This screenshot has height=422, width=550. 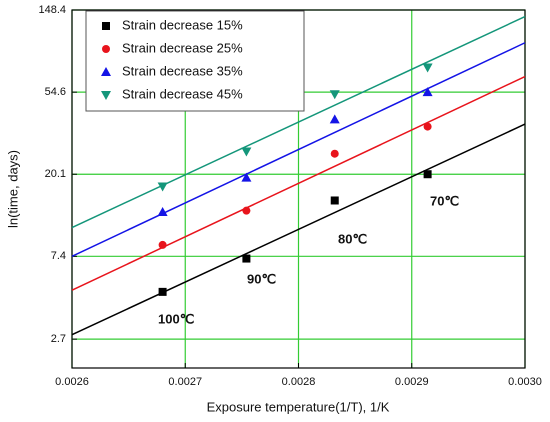 What do you see at coordinates (72, 382) in the screenshot?
I see `x-tick-label: 0.0026` at bounding box center [72, 382].